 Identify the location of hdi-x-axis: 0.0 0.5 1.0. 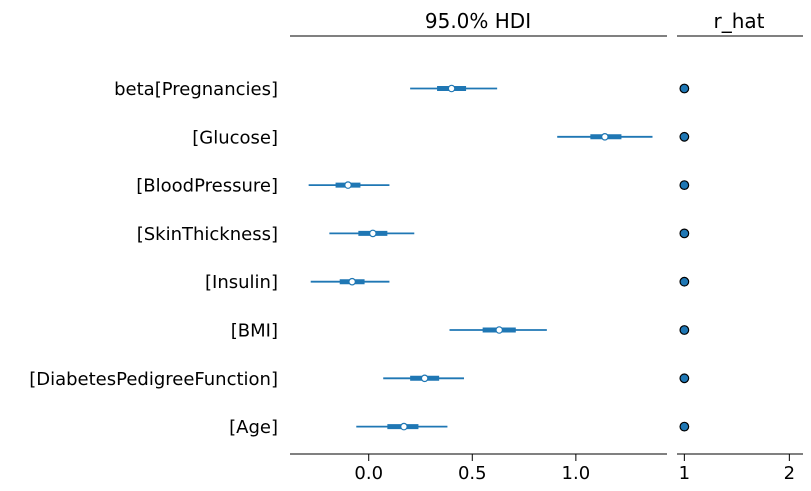
(472, 469).